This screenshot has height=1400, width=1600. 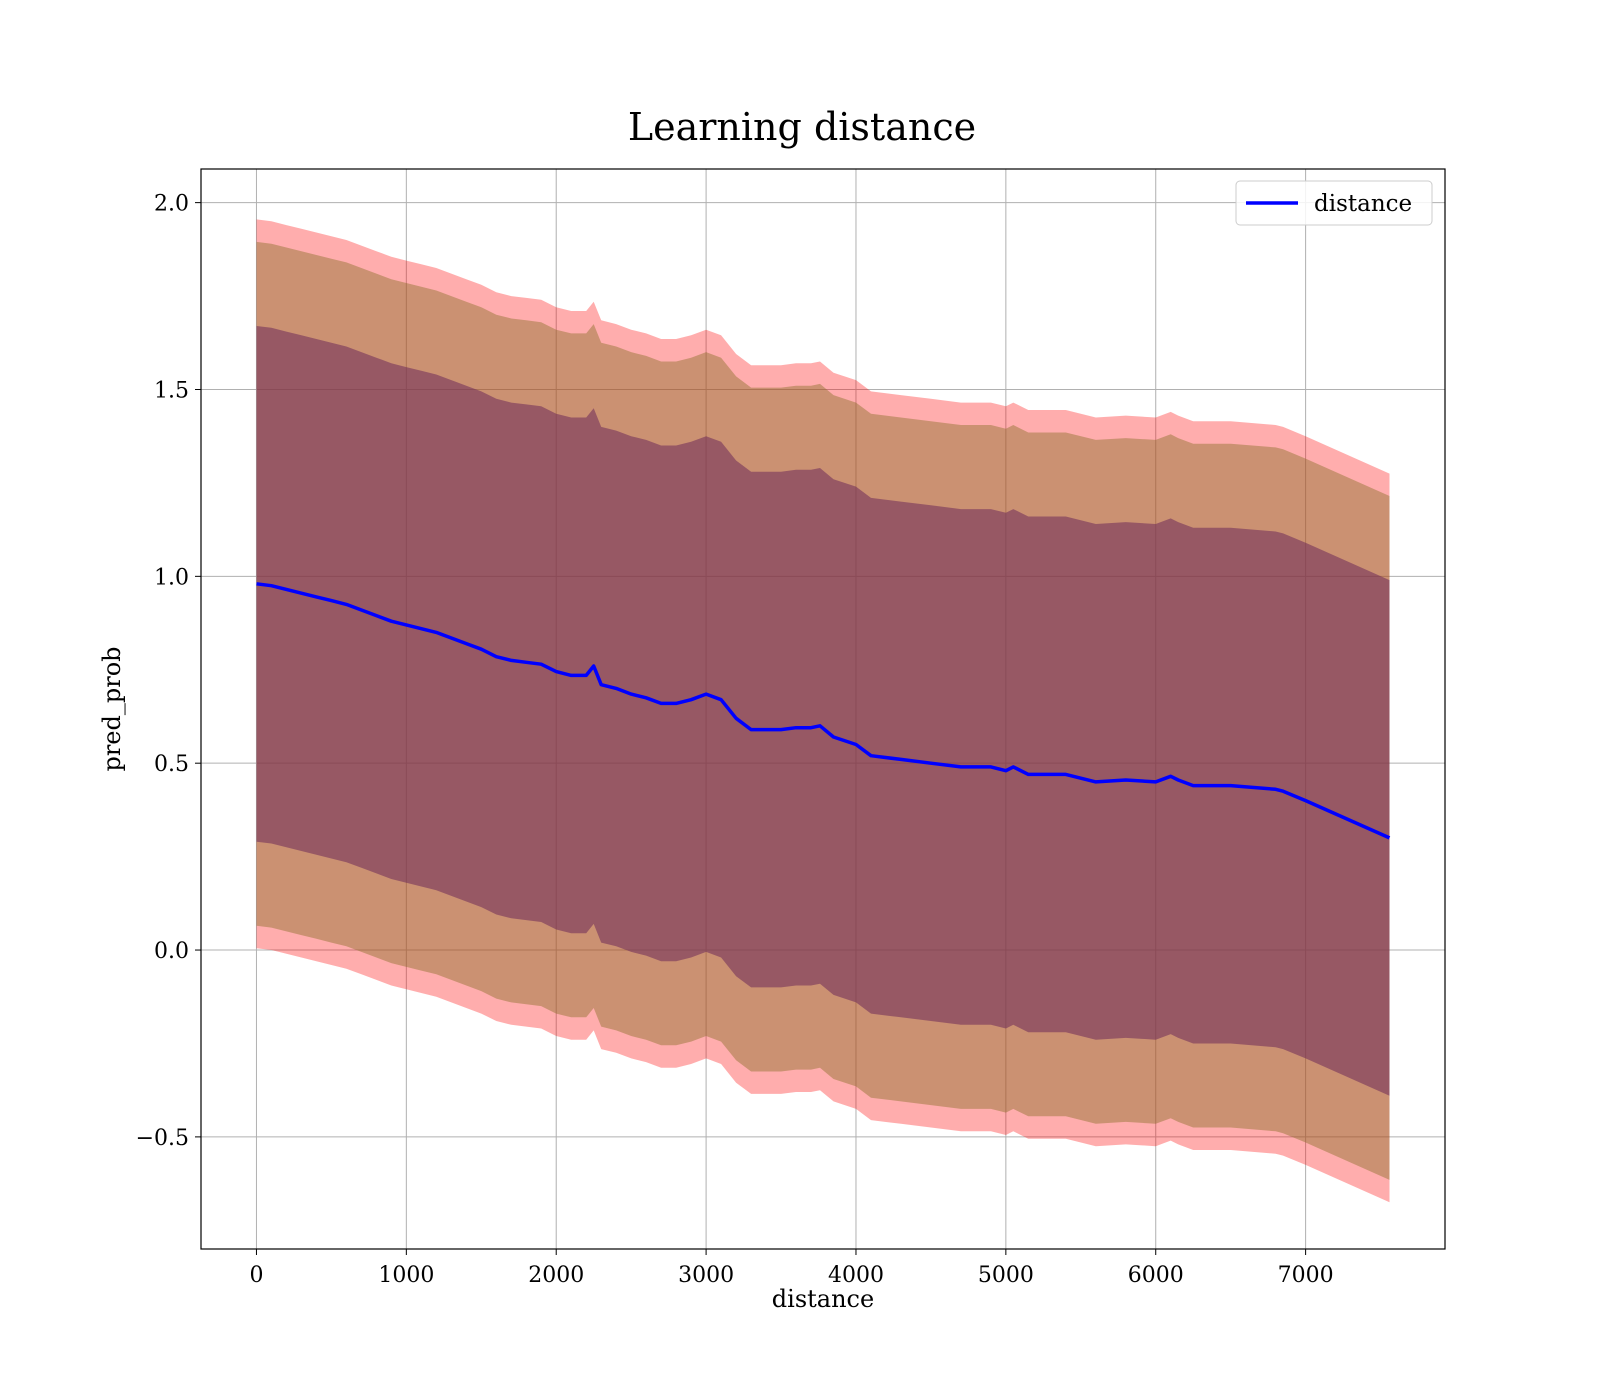 What do you see at coordinates (171, 577) in the screenshot?
I see `y-tick-label: 1.0` at bounding box center [171, 577].